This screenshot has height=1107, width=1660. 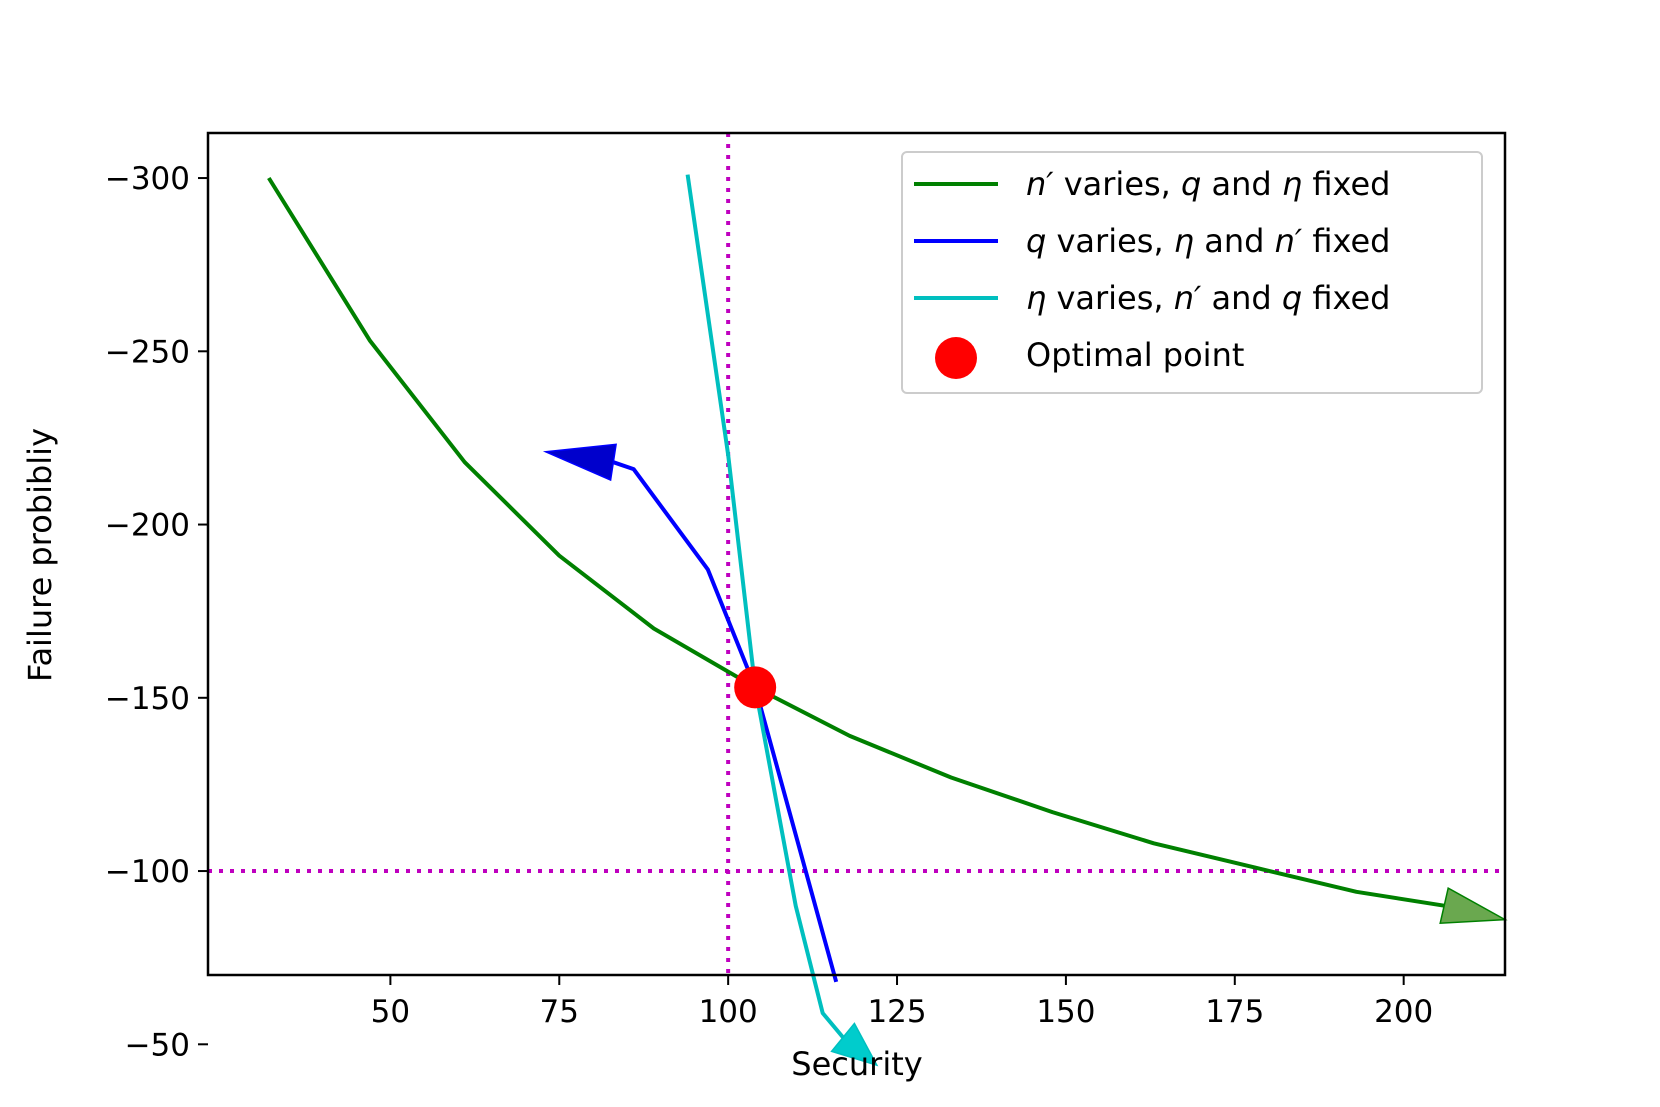 What do you see at coordinates (147, 699) in the screenshot?
I see `y-tick-label: −150` at bounding box center [147, 699].